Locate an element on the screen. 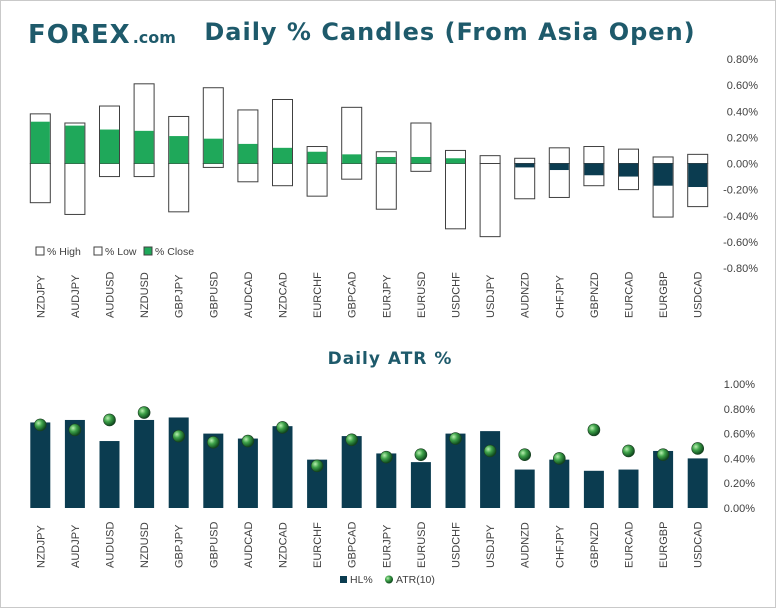 This screenshot has width=778, height=610. logo-suffix: .com is located at coordinates (154, 37).